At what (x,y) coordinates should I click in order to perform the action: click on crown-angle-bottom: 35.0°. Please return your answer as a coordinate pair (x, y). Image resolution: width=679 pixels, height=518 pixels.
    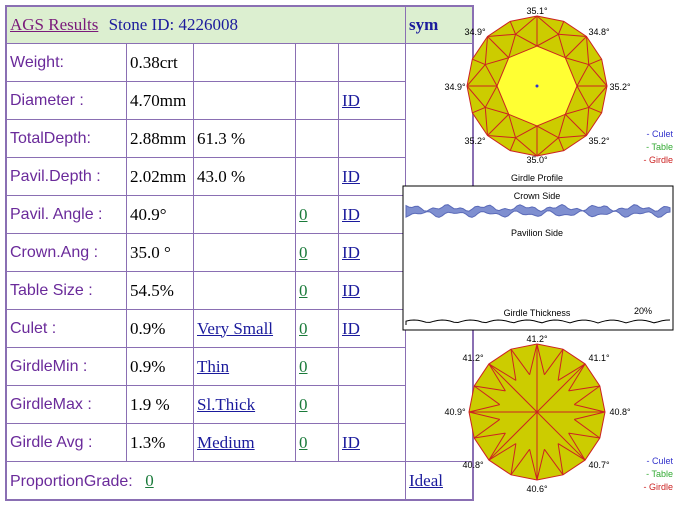
    Looking at the image, I should click on (537, 160).